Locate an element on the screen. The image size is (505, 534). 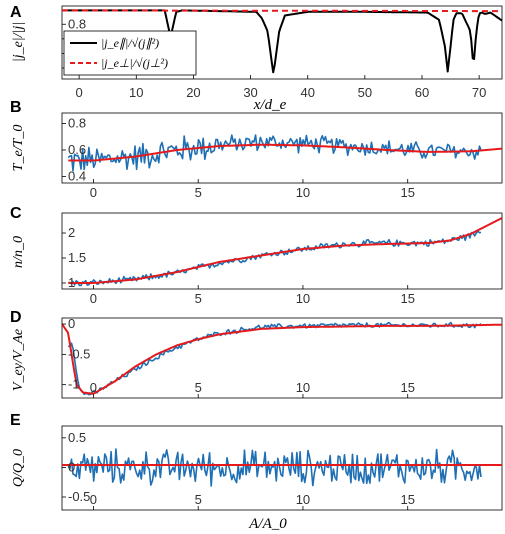
y-tick-label: 1.5 is located at coordinates (77, 257).